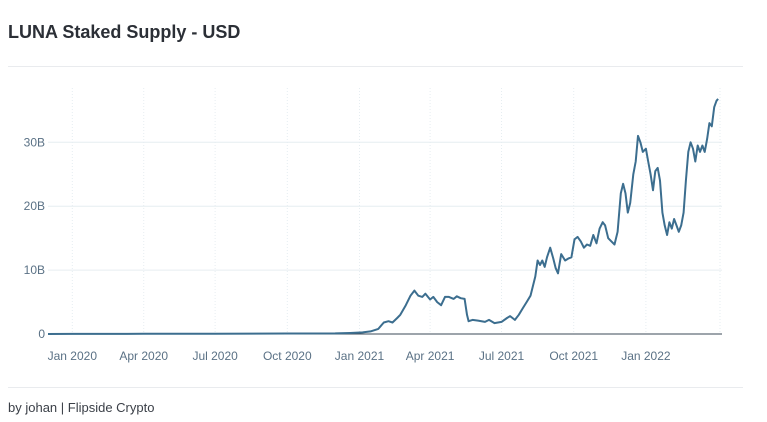 The image size is (767, 422). I want to click on x-tick-label: Apr 2020, so click(143, 356).